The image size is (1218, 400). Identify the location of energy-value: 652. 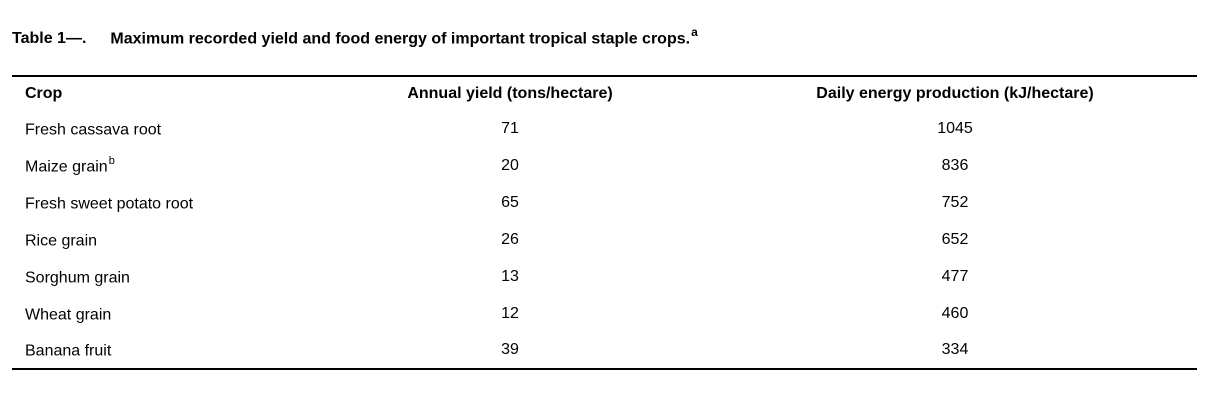
(955, 239).